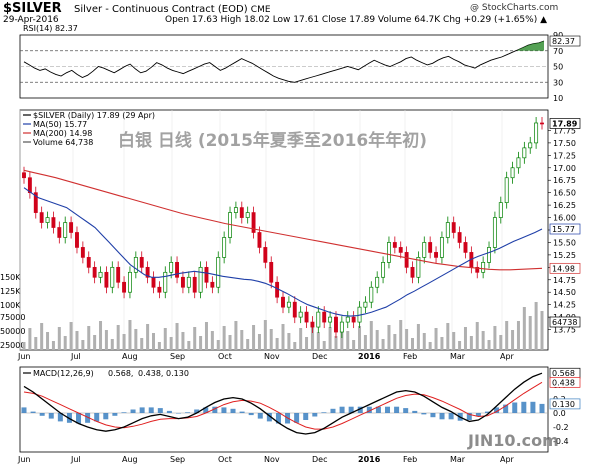 The height and width of the screenshot is (468, 600). Describe the element at coordinates (272, 140) in the screenshot. I see `overlay-caption: 白银 日线 (2015年夏季至2016年年初)` at that location.